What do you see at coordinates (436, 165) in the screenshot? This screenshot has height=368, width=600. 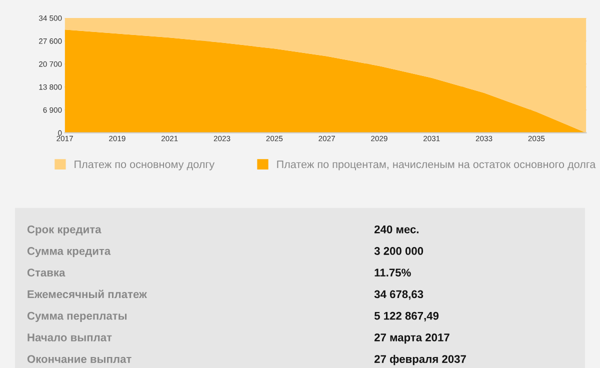 I see `legend-label: Платеж по процентам, начисленым на остаток основного долга` at bounding box center [436, 165].